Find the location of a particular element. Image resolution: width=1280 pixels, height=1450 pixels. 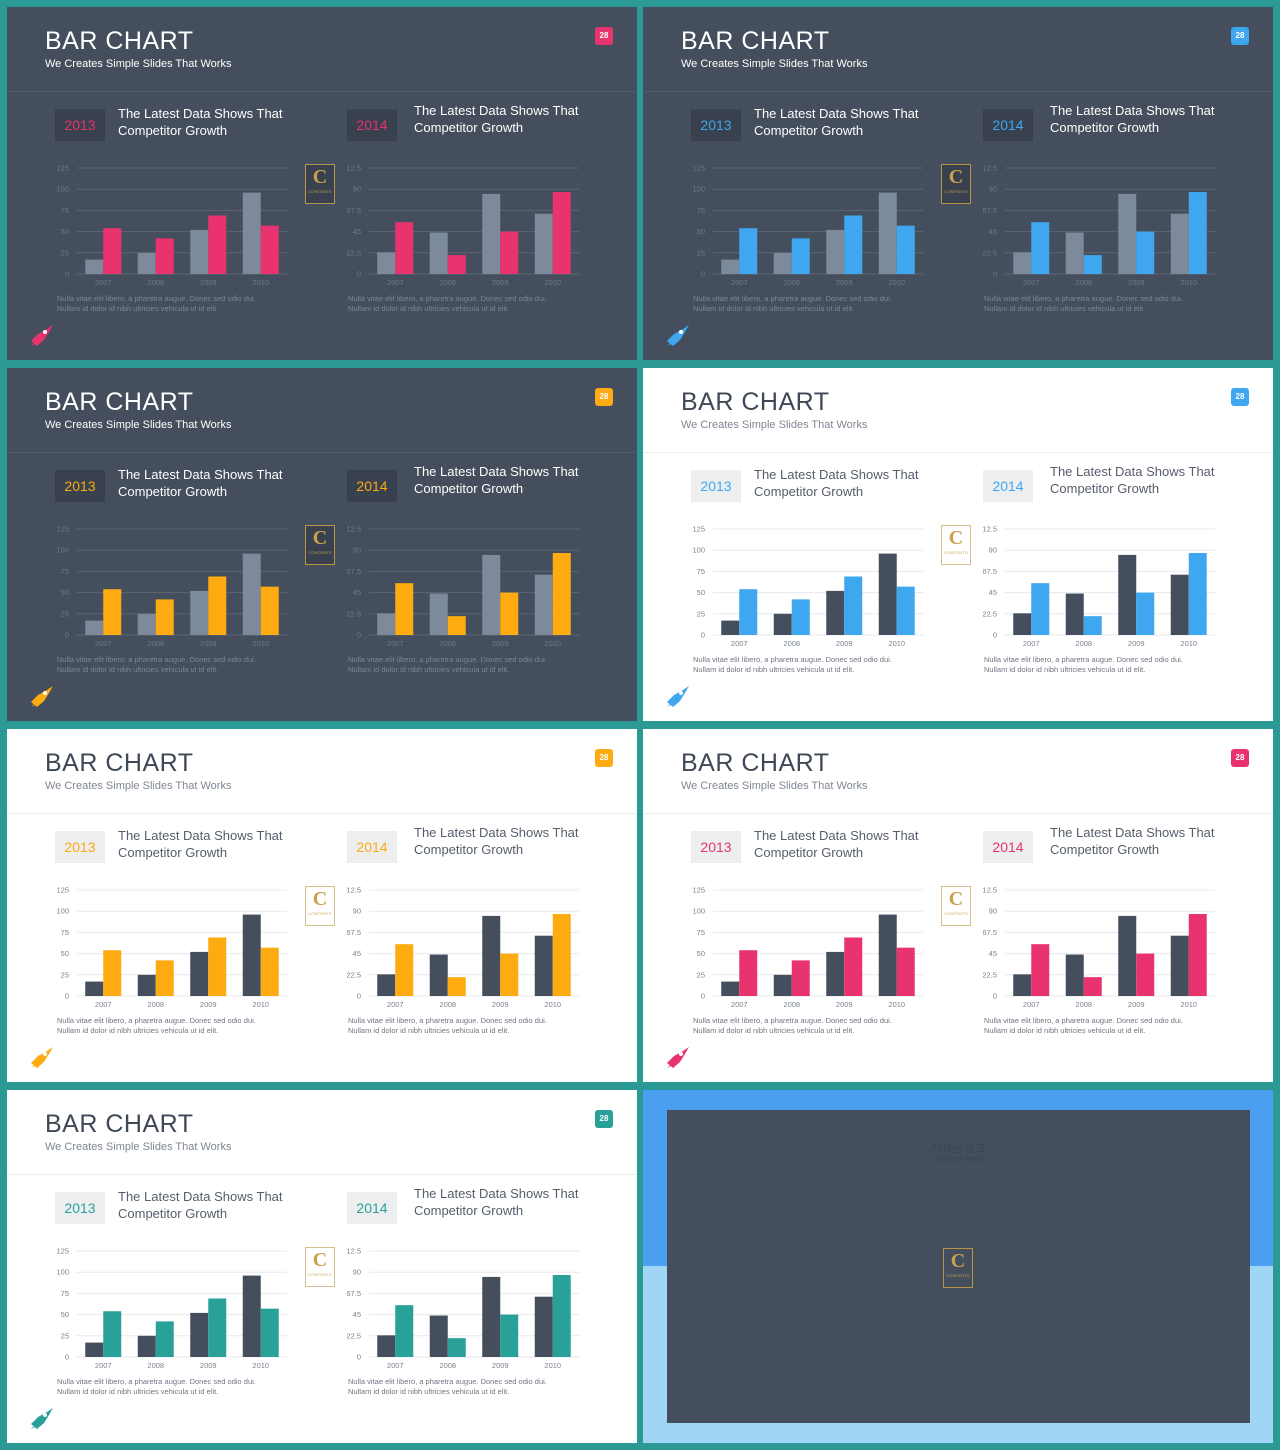

copyright-title: 저작권 공고 is located at coordinates (958, 1149).